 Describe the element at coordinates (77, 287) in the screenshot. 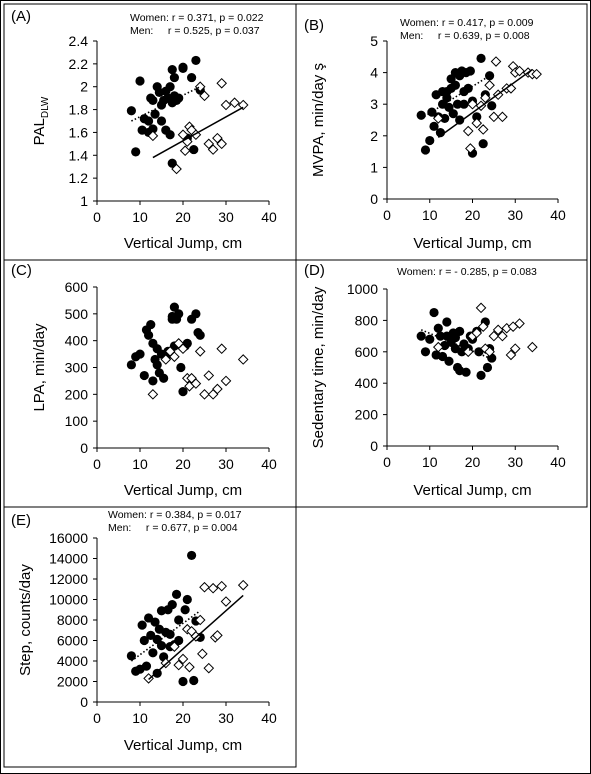

I see `y-tick-label: 600` at that location.